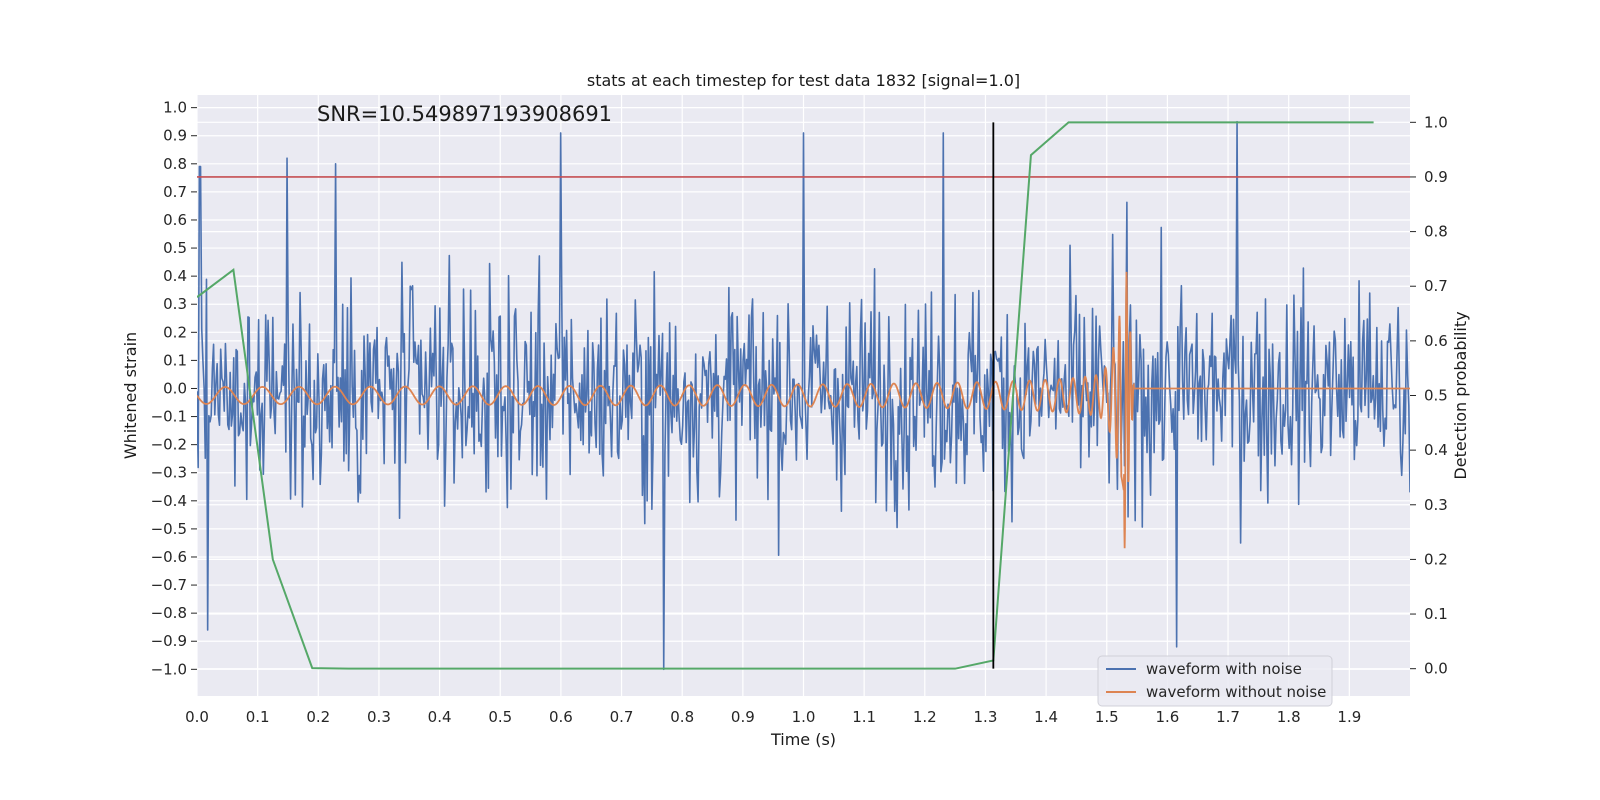 The image size is (1600, 800). What do you see at coordinates (169, 473) in the screenshot?
I see `y-tick-label: −0.3` at bounding box center [169, 473].